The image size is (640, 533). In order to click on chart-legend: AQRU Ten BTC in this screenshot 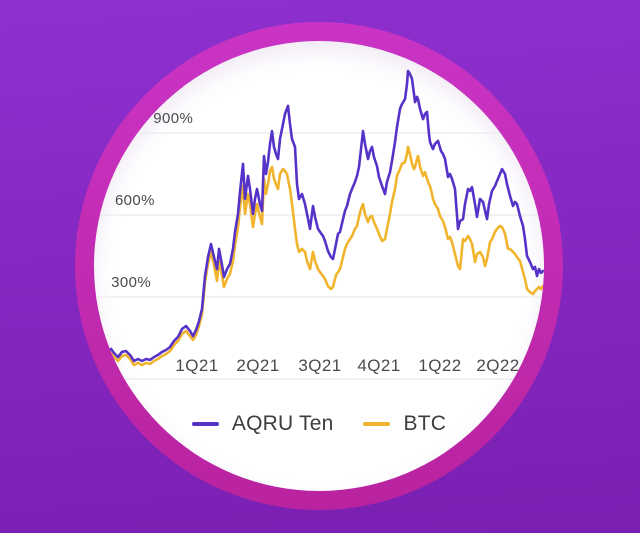, I will do `click(319, 424)`.